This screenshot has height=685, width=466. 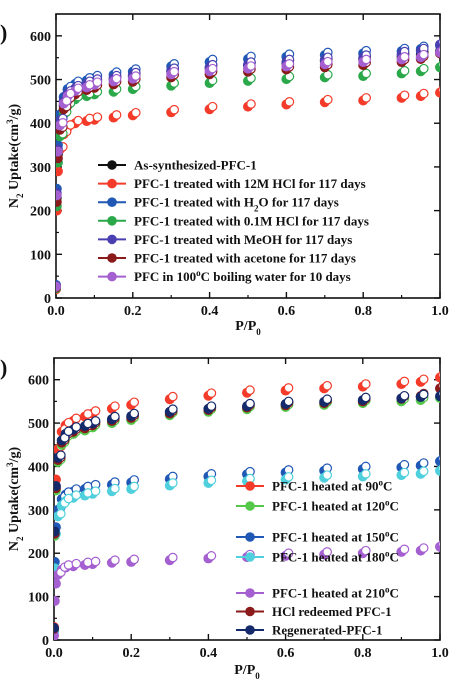 I want to click on y-tick-label: 300, so click(x=38, y=511).